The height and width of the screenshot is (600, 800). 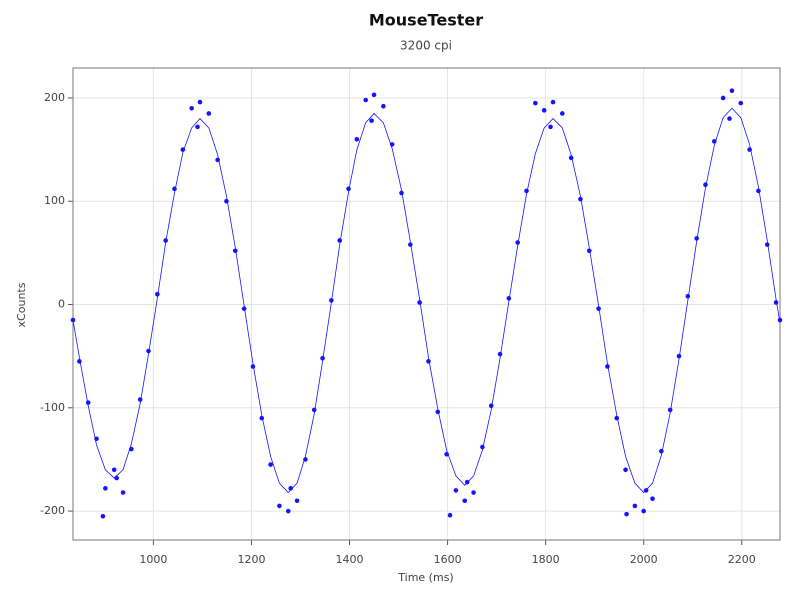 I want to click on y-tick-label: 100, so click(x=54, y=200).